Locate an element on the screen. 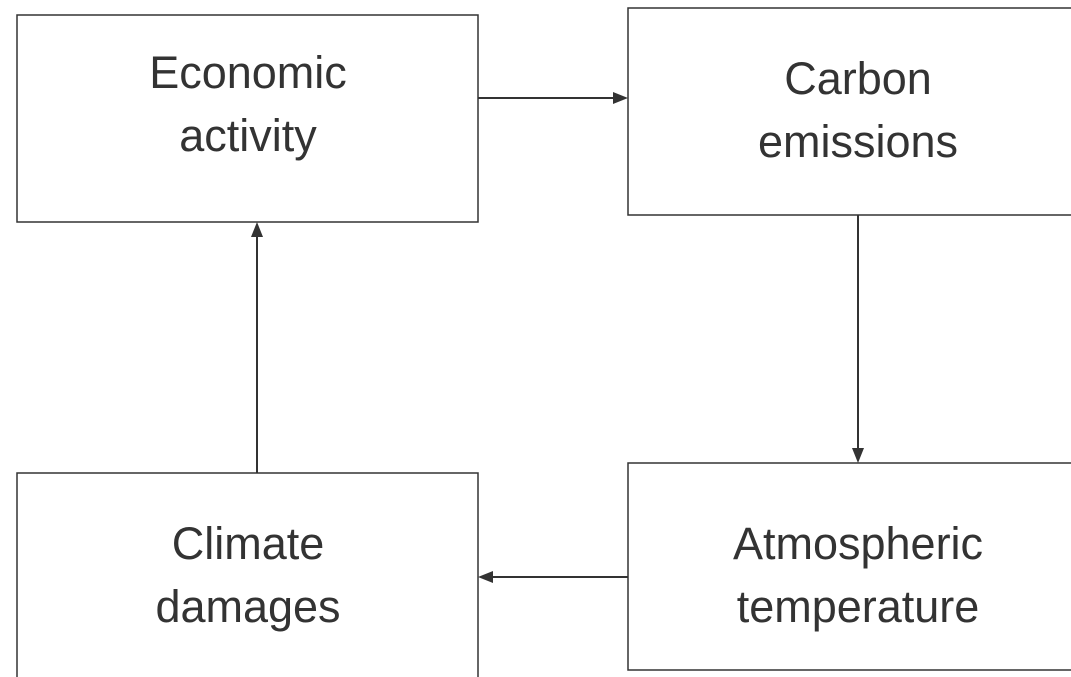 This screenshot has width=1071, height=677. node-label: Climate is located at coordinates (248, 543).